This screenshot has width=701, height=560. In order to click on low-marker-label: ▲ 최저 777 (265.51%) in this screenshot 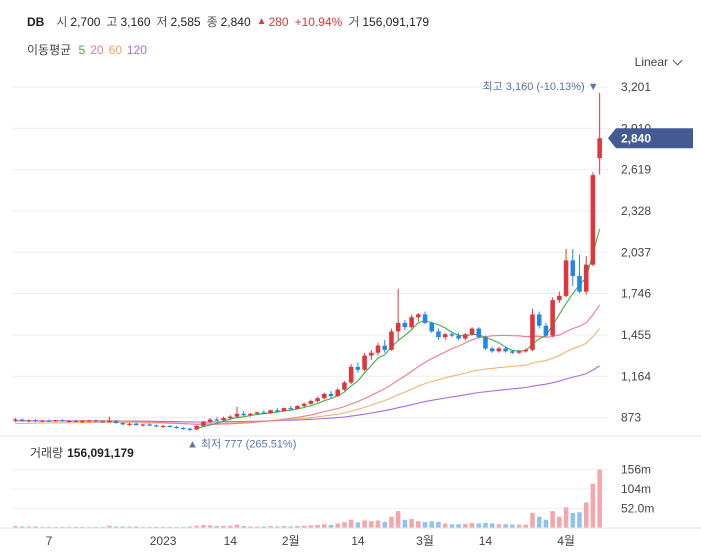, I will do `click(241, 443)`.